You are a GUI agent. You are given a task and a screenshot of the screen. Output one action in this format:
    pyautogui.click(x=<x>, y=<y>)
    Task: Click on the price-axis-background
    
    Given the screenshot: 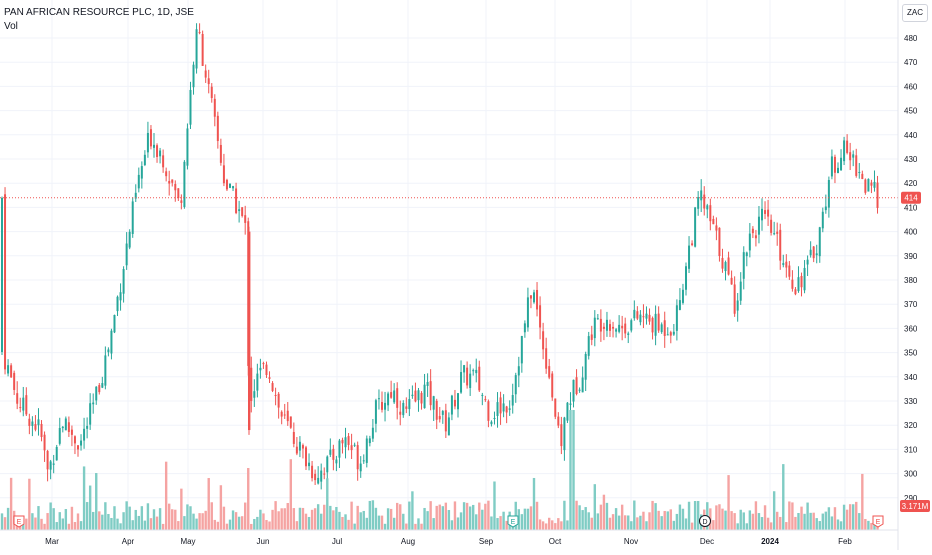 What is the action you would take?
    pyautogui.click(x=915, y=275)
    